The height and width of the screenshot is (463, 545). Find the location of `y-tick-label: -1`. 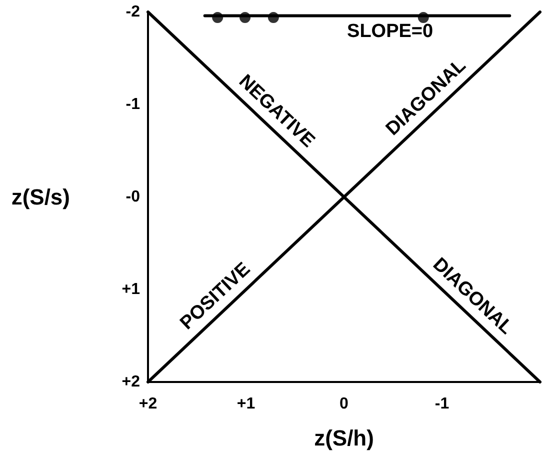

y-tick-label: -1 is located at coordinates (133, 104).